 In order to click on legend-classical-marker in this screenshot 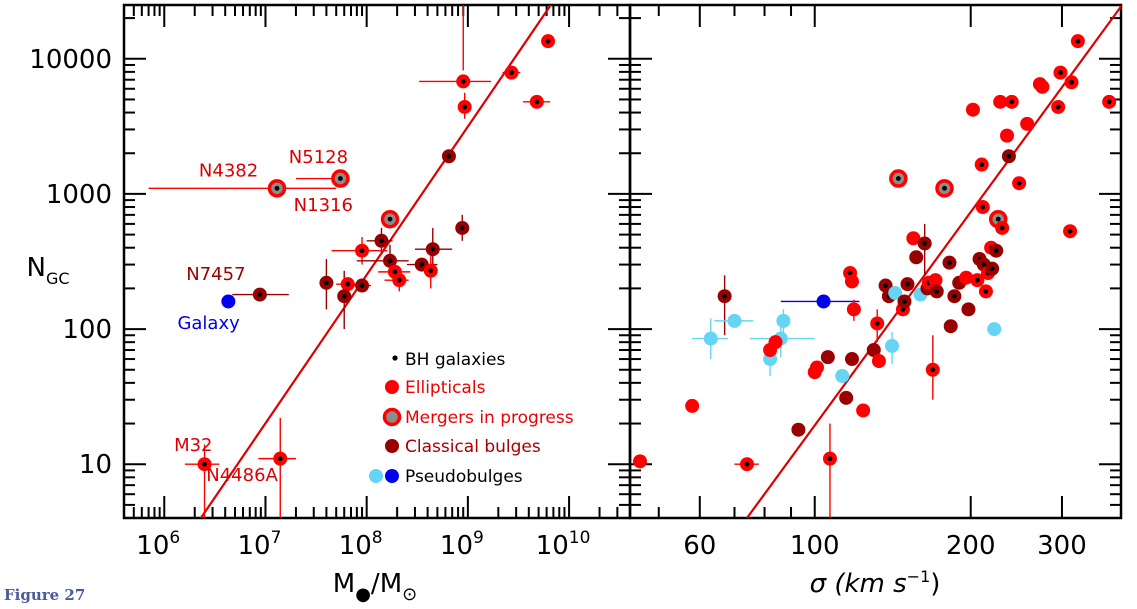, I will do `click(392, 446)`.